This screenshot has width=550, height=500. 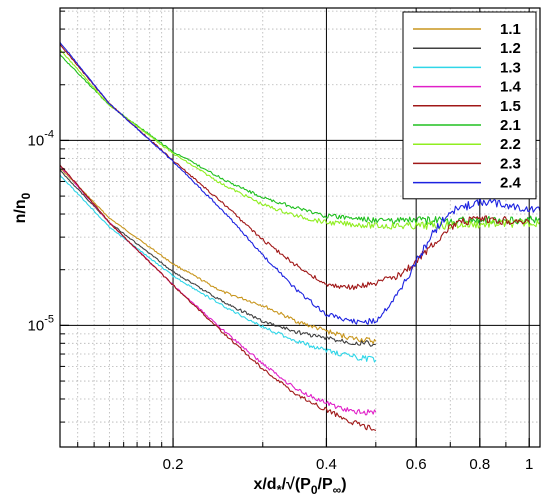 I want to click on legend-label: 2.2, so click(x=510, y=144).